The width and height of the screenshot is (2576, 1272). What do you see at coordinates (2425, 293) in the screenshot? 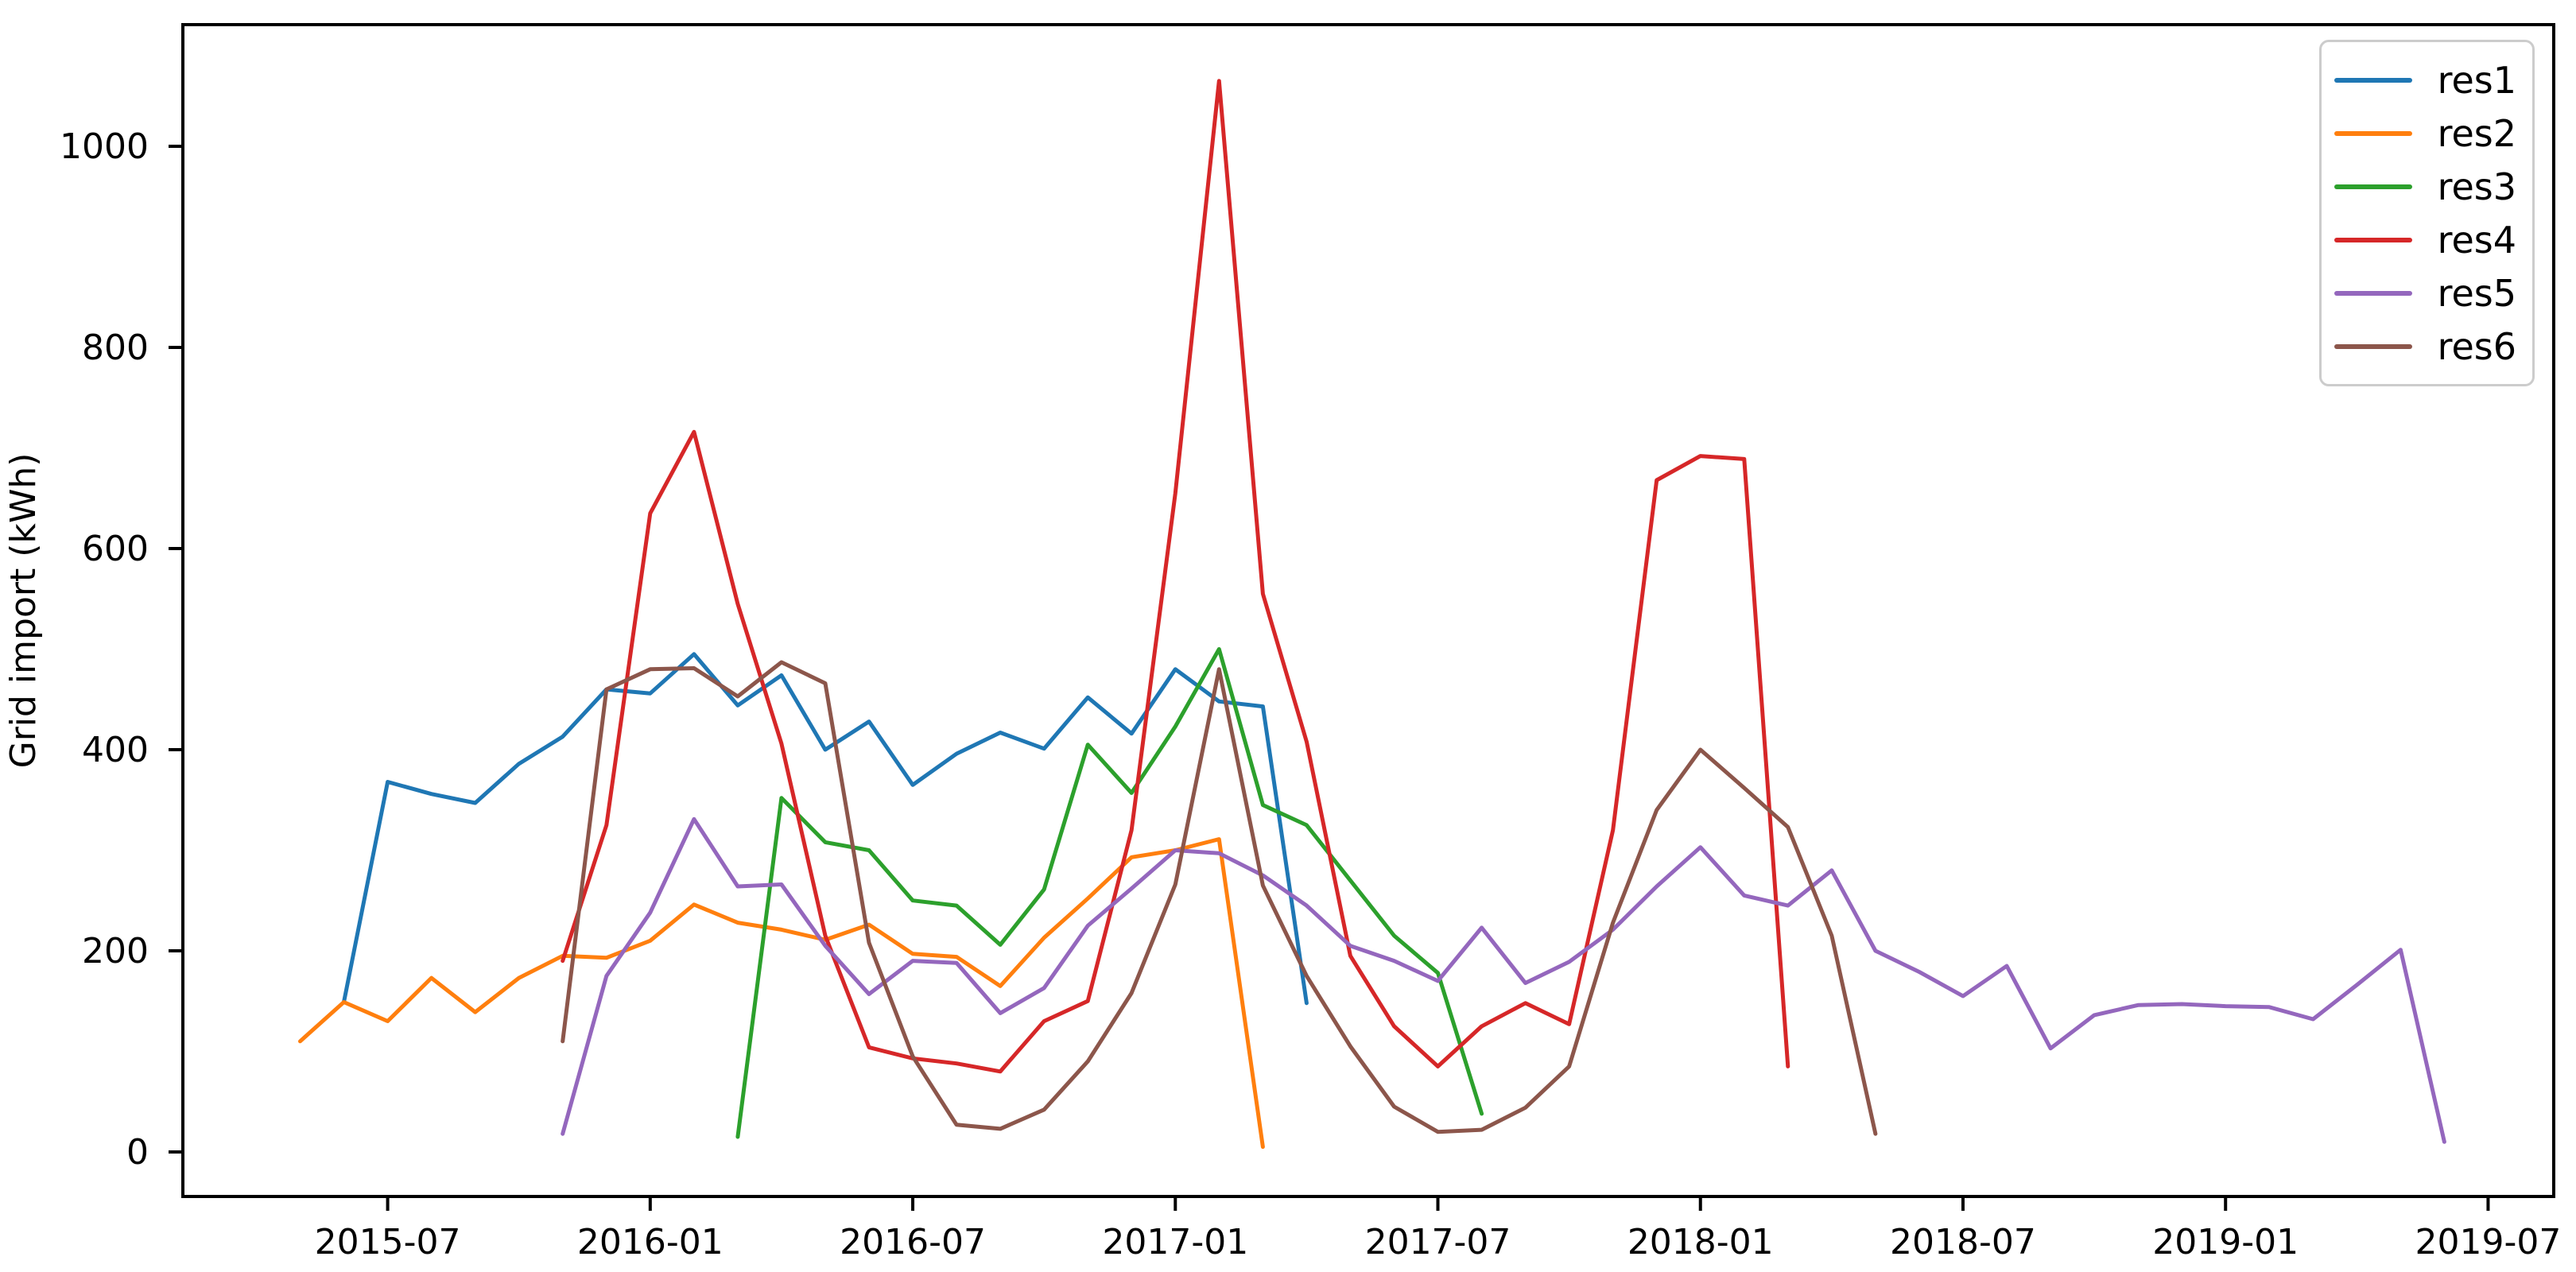
I see `legend-item-res5: res5` at bounding box center [2425, 293].